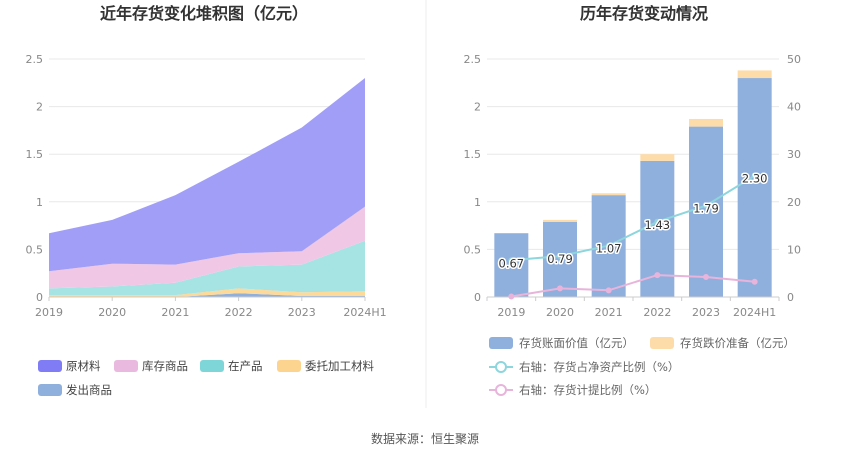  I want to click on left-y-tick-label: 0.5, so click(35, 249).